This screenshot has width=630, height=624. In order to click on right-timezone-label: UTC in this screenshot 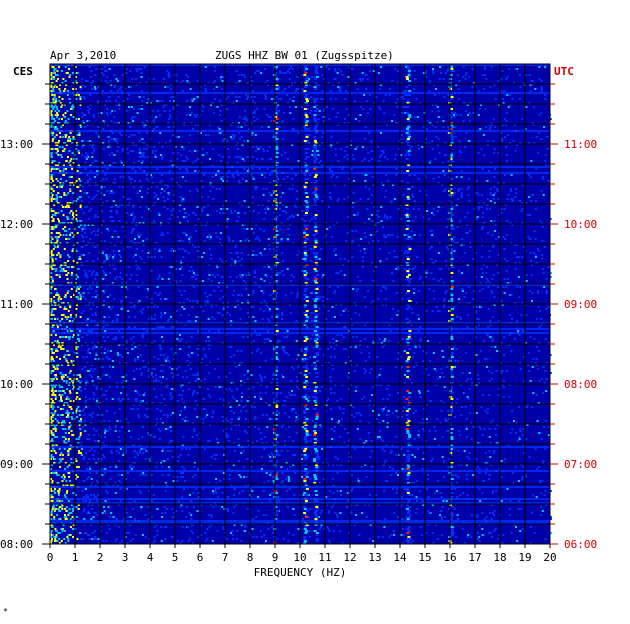, I will do `click(564, 71)`.